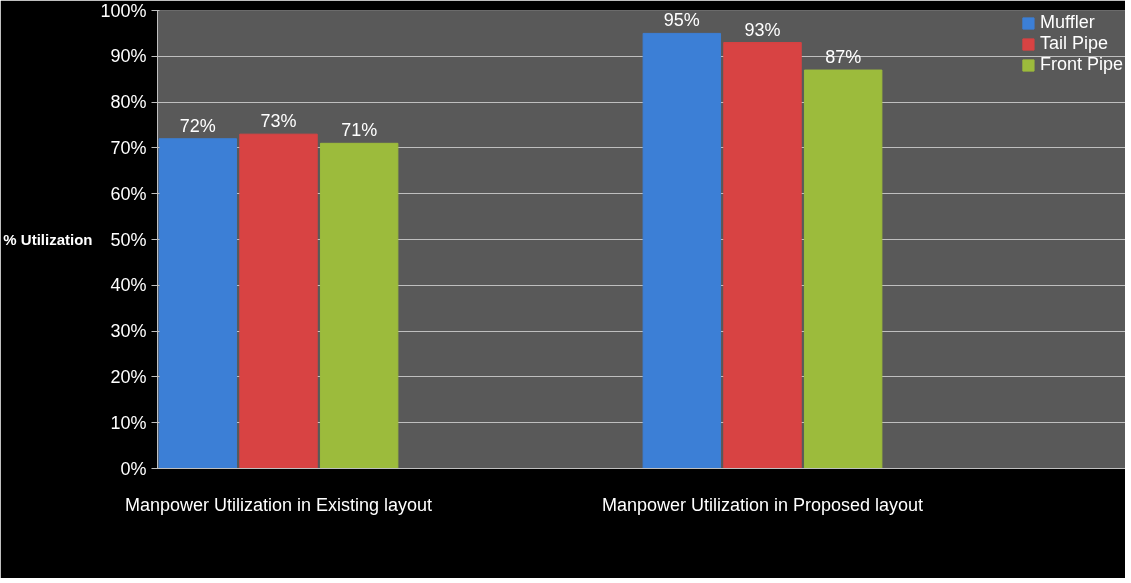 This screenshot has width=1131, height=583. Describe the element at coordinates (128, 193) in the screenshot. I see `y-tick-label: 60%` at that location.